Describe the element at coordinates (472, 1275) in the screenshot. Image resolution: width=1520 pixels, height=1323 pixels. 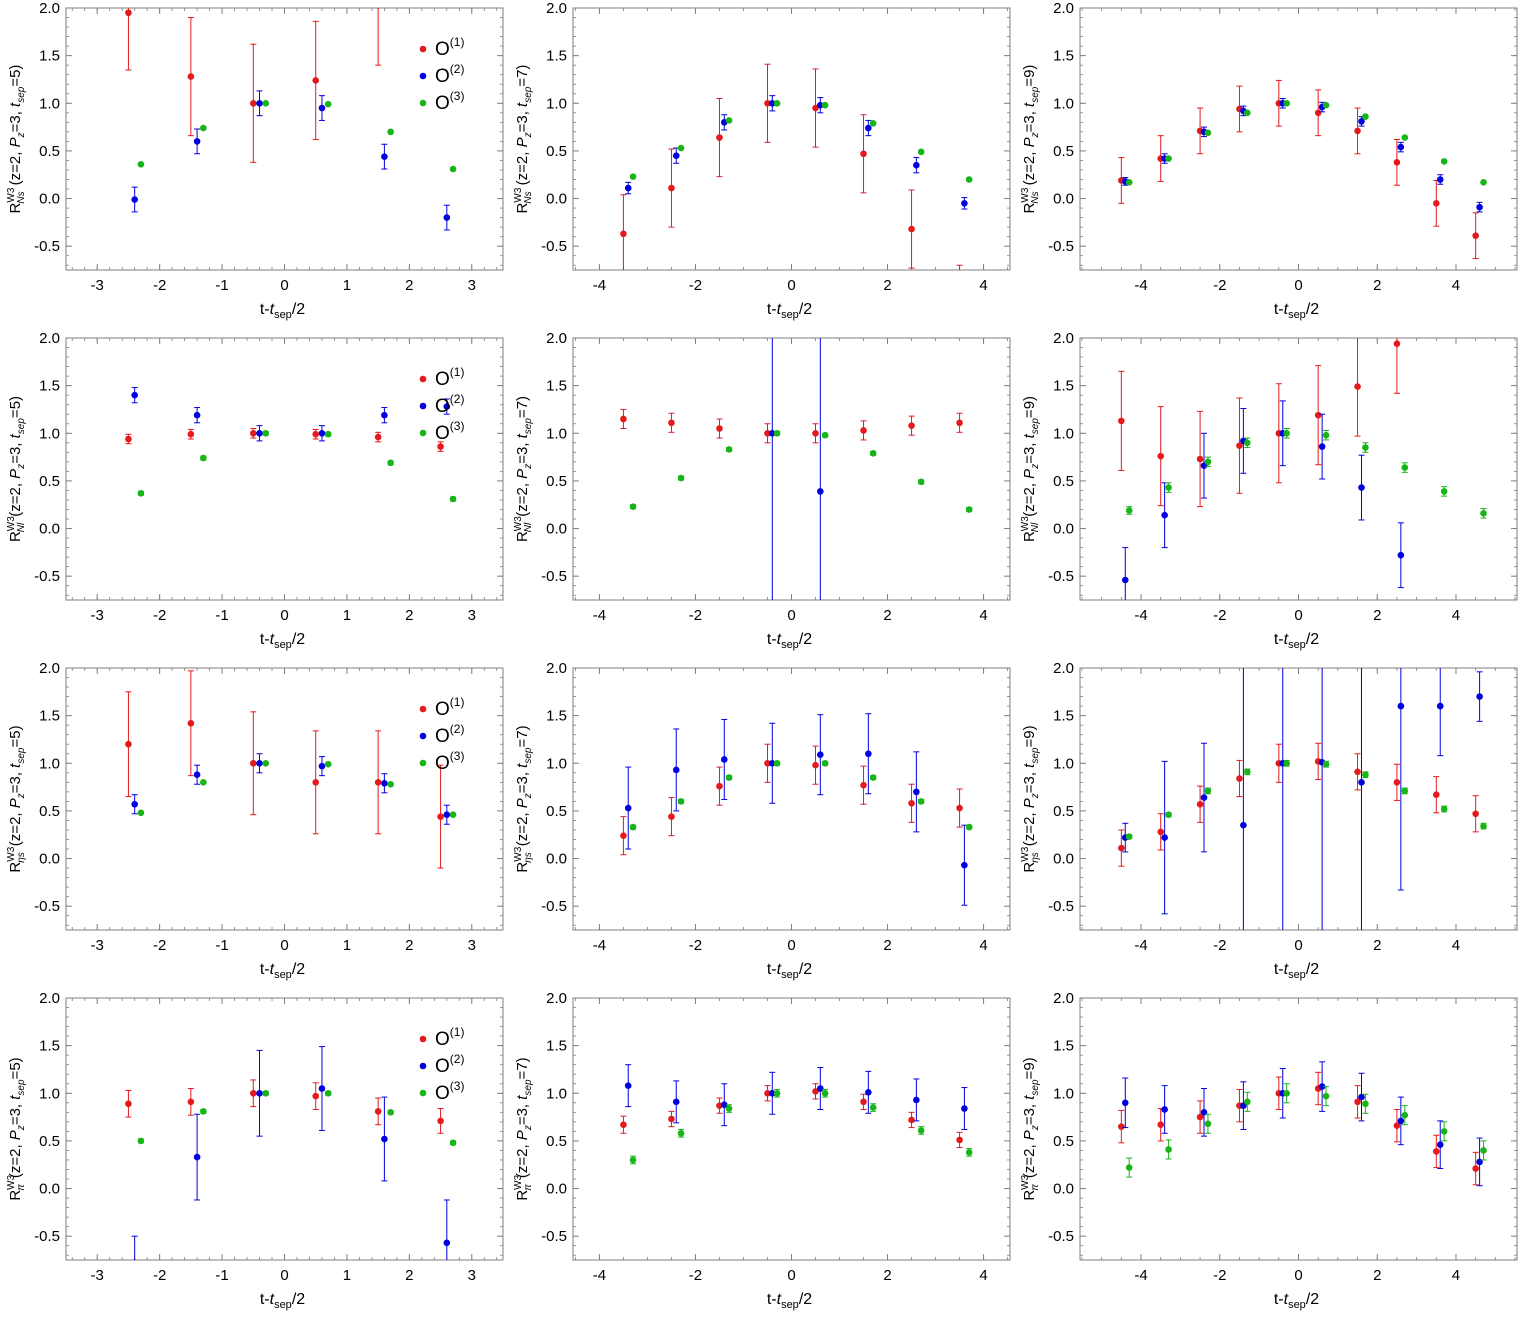
I see `x-tick-label: 3` at that location.